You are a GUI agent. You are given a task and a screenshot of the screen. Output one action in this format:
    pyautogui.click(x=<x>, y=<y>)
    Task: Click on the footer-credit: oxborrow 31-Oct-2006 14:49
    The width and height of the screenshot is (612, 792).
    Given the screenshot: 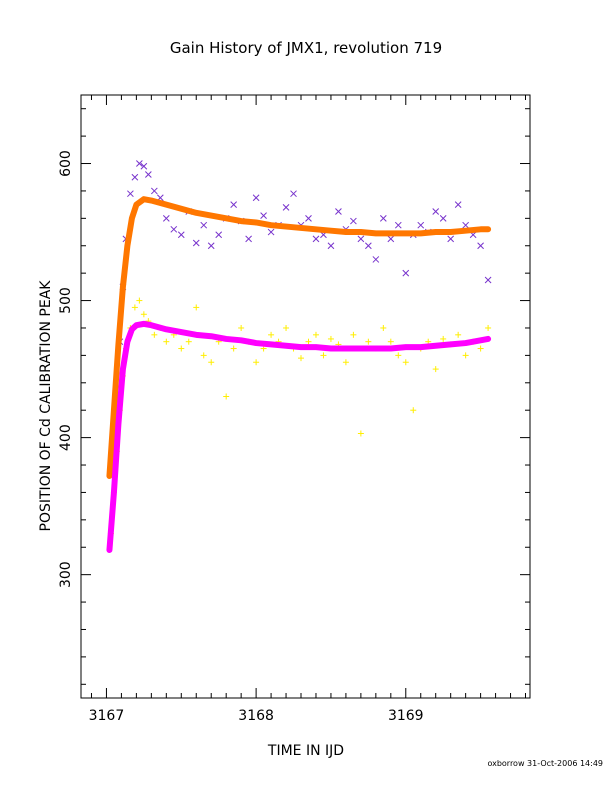 What is the action you would take?
    pyautogui.click(x=545, y=763)
    